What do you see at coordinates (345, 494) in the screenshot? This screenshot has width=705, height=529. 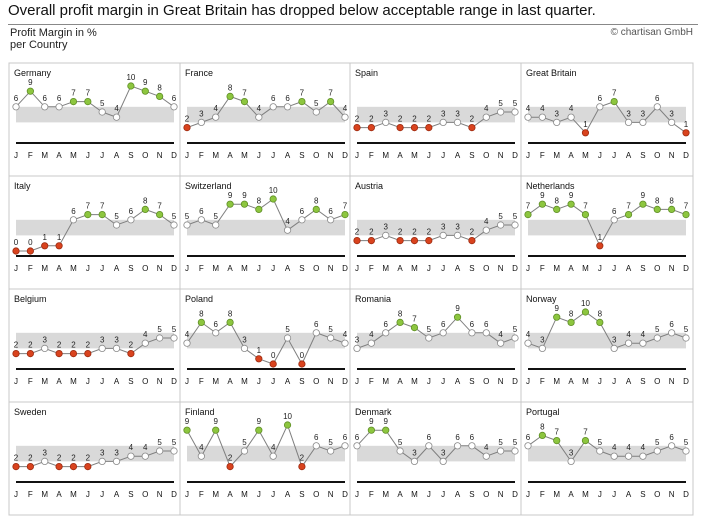 I see `month-tick-label: D` at bounding box center [345, 494].